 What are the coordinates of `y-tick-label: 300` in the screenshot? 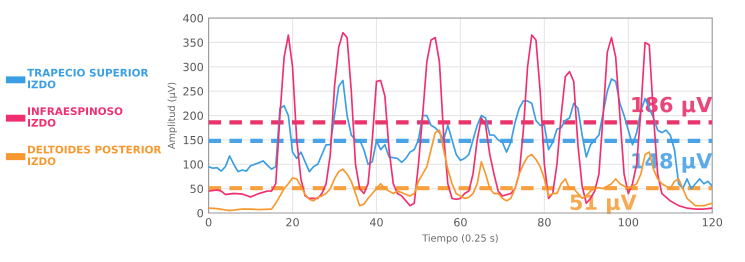 It's located at (193, 67).